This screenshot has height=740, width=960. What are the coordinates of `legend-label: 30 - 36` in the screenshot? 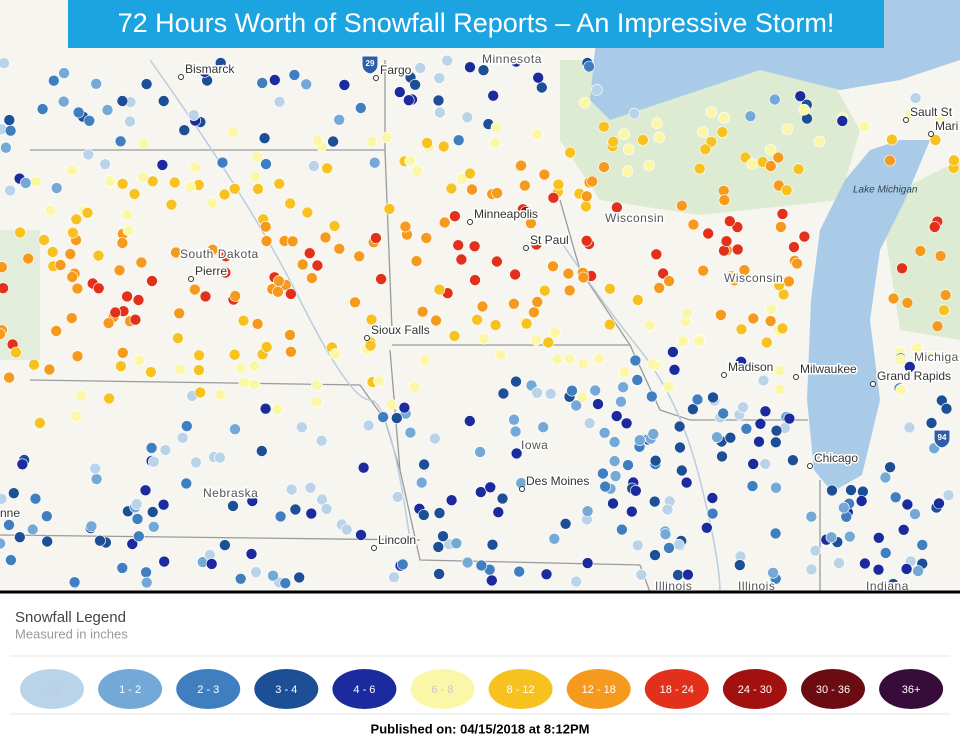 It's located at (833, 690).